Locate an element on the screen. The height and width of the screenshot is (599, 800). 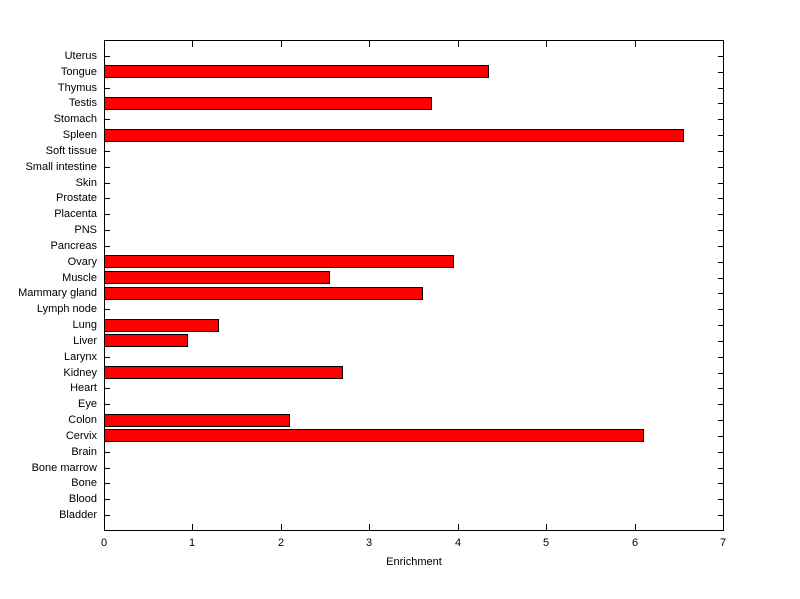
category-label: Skin is located at coordinates (86, 182).